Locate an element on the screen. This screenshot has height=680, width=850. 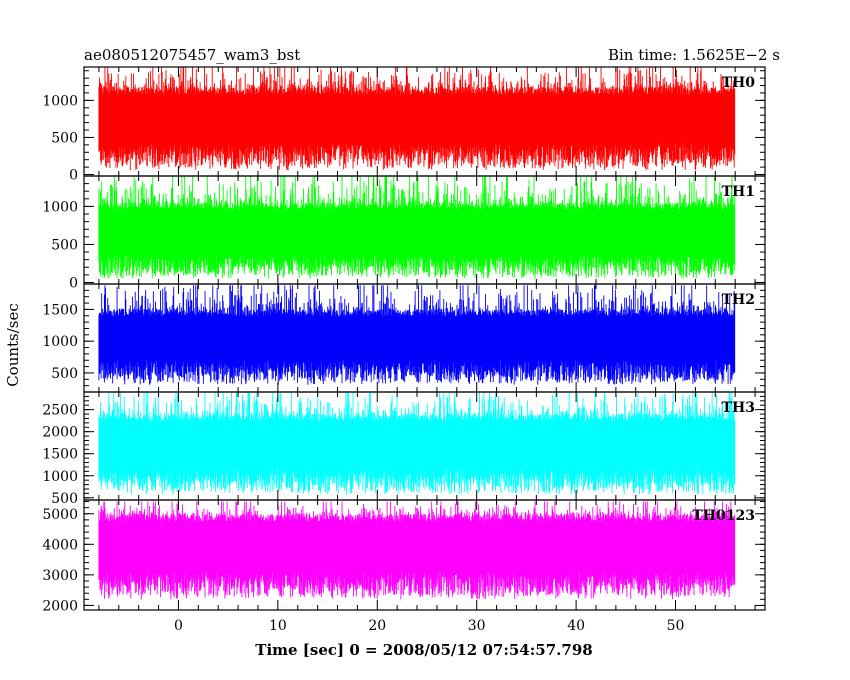
y-tick-label: 3000 is located at coordinates (60, 576).